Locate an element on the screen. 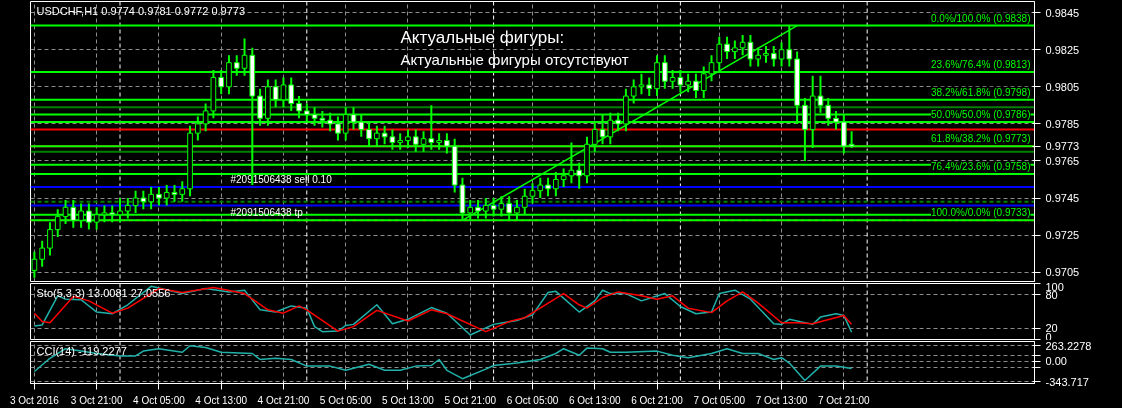 The width and height of the screenshot is (1122, 412). x-tick-label: 4 Oct 13:00 is located at coordinates (221, 400).